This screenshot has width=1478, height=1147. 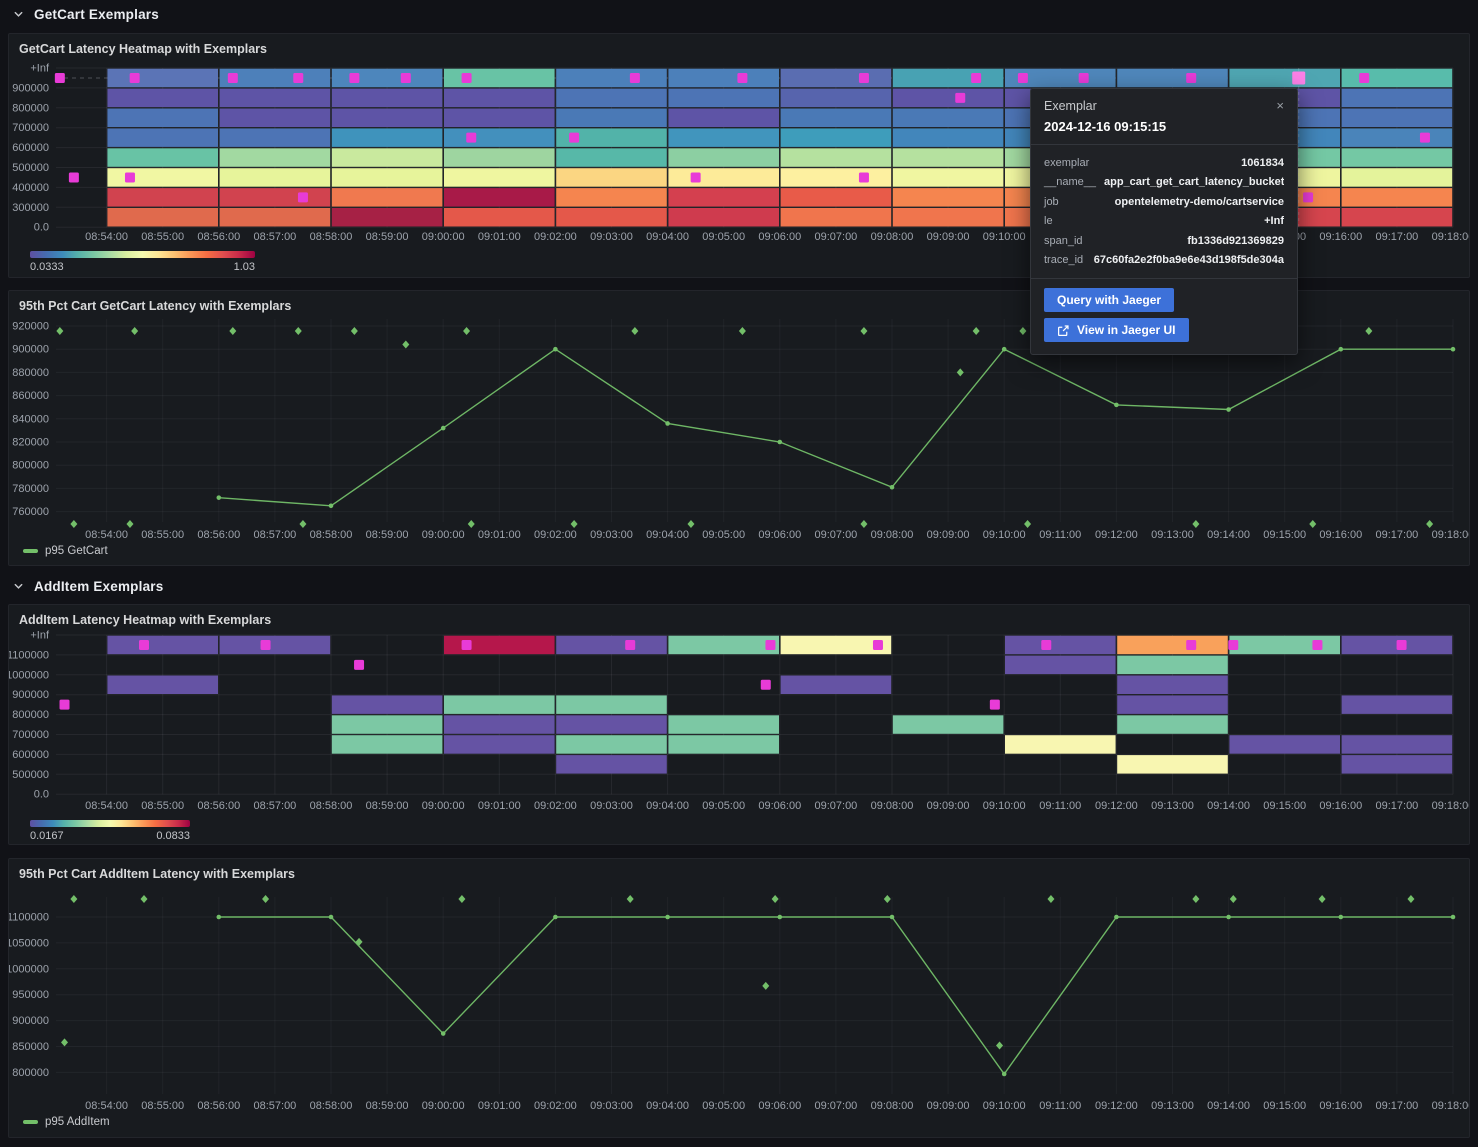 What do you see at coordinates (1070, 106) in the screenshot?
I see `tooltip-title: Exemplar` at bounding box center [1070, 106].